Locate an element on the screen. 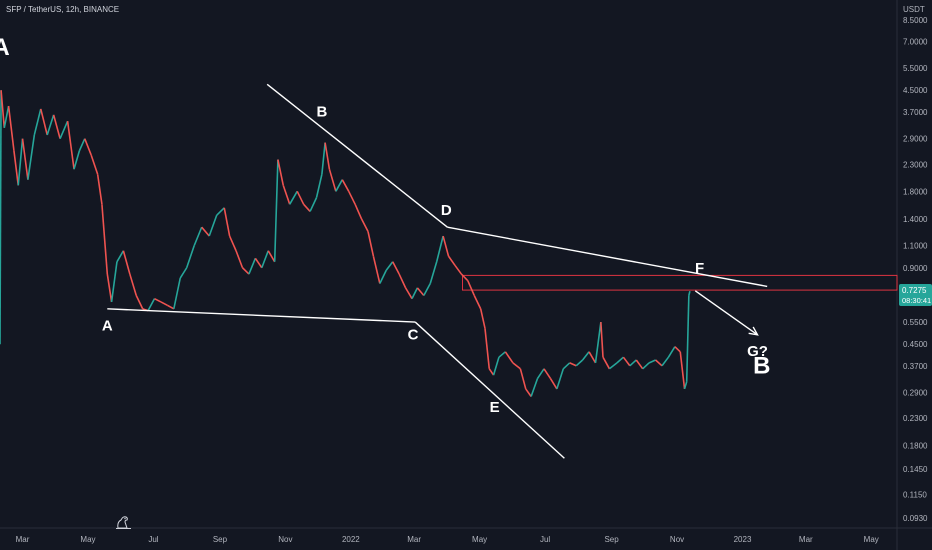 This screenshot has width=932, height=550. wave-label: D is located at coordinates (446, 210).